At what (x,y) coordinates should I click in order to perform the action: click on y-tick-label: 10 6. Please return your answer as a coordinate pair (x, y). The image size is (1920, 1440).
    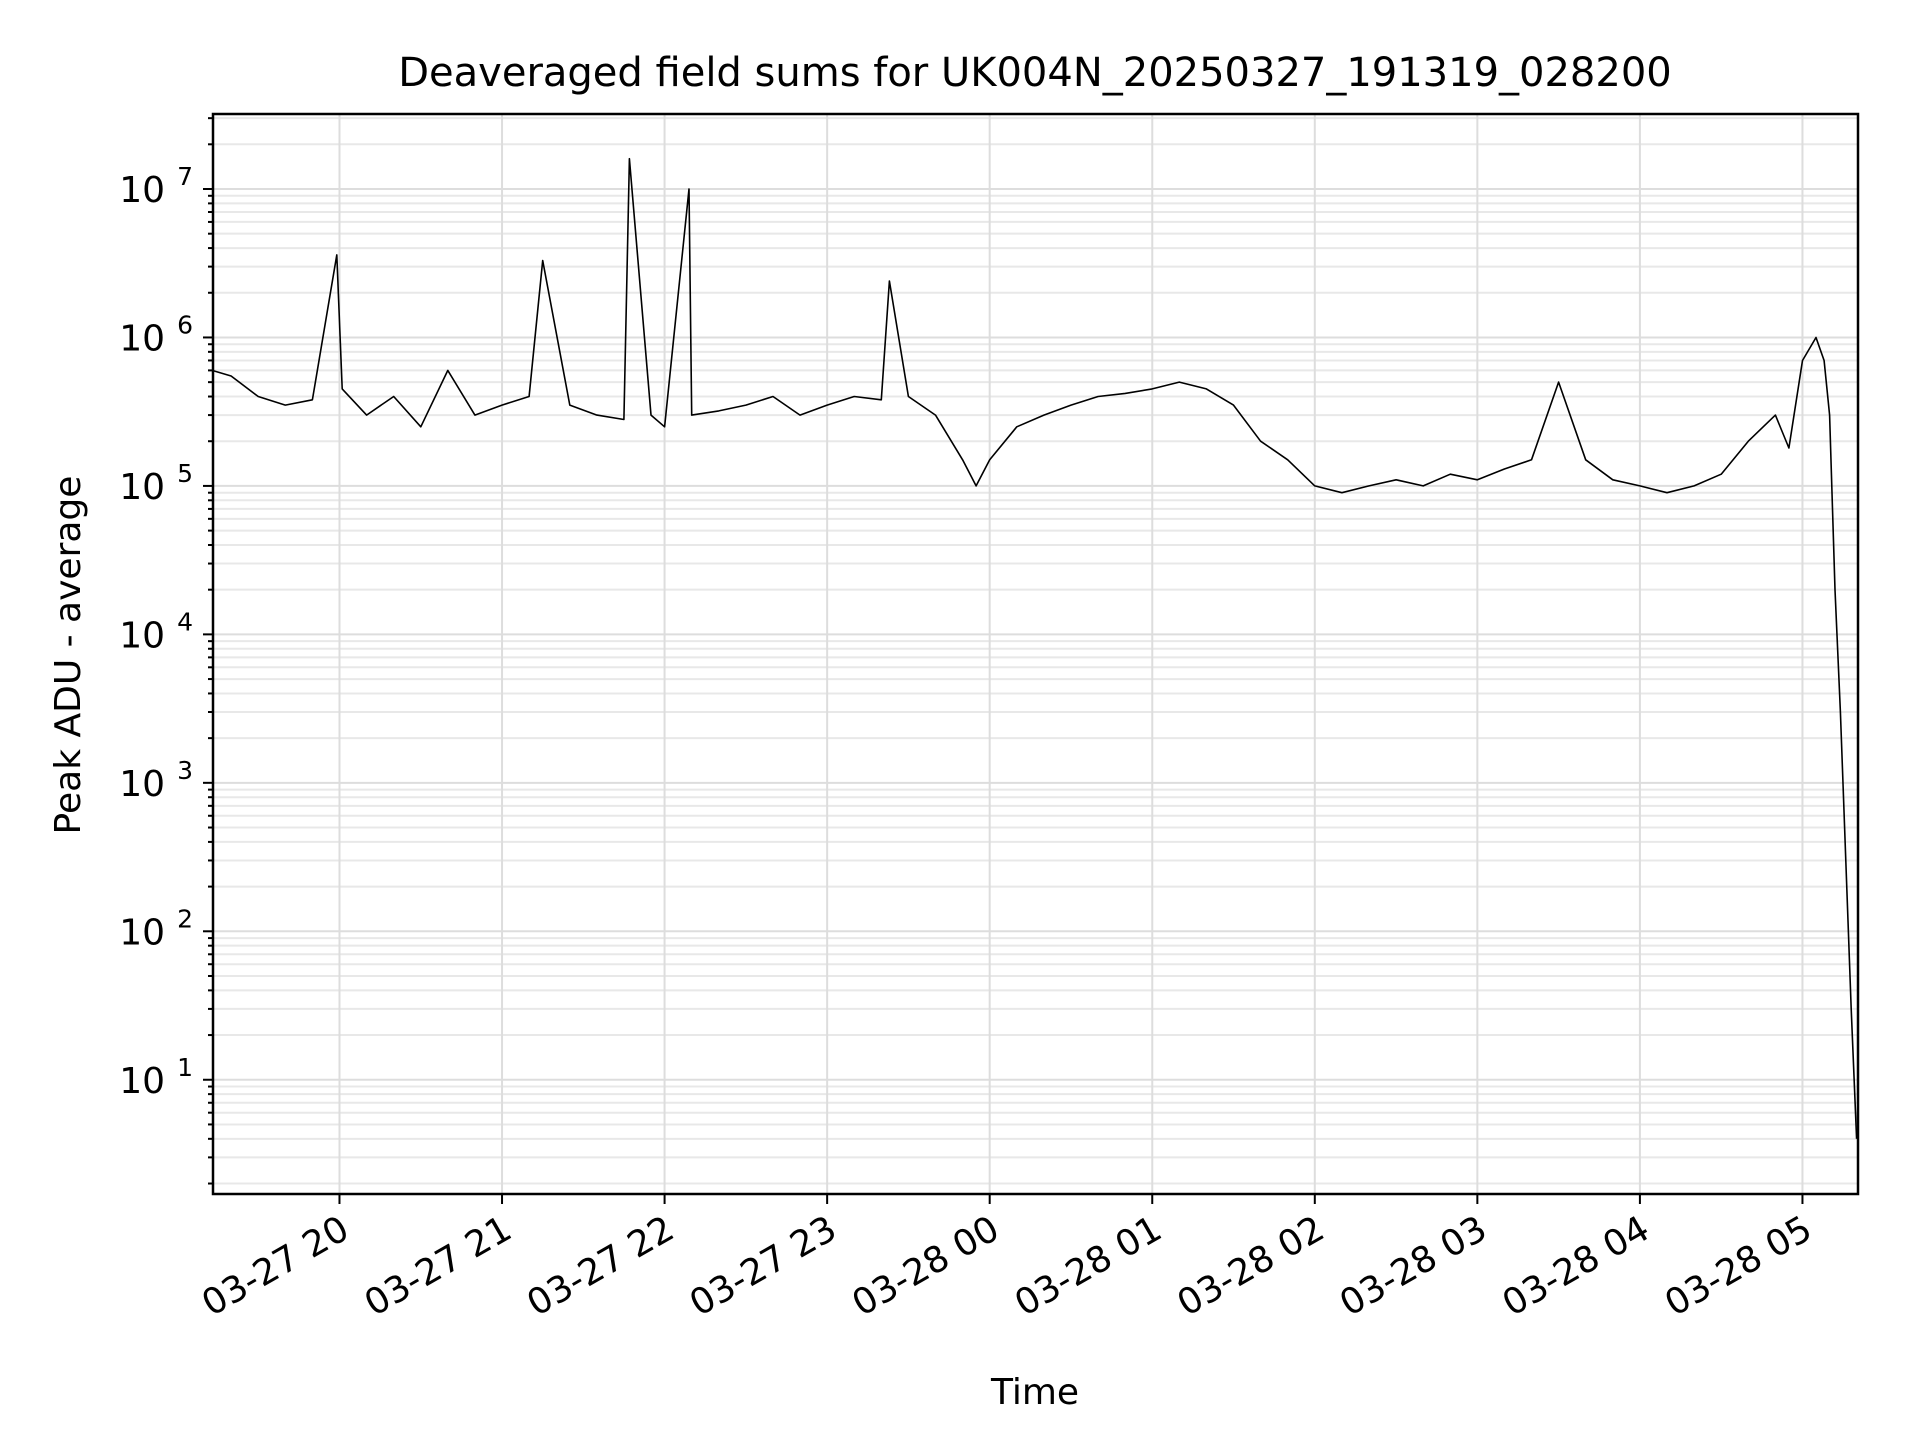
    Looking at the image, I should click on (156, 334).